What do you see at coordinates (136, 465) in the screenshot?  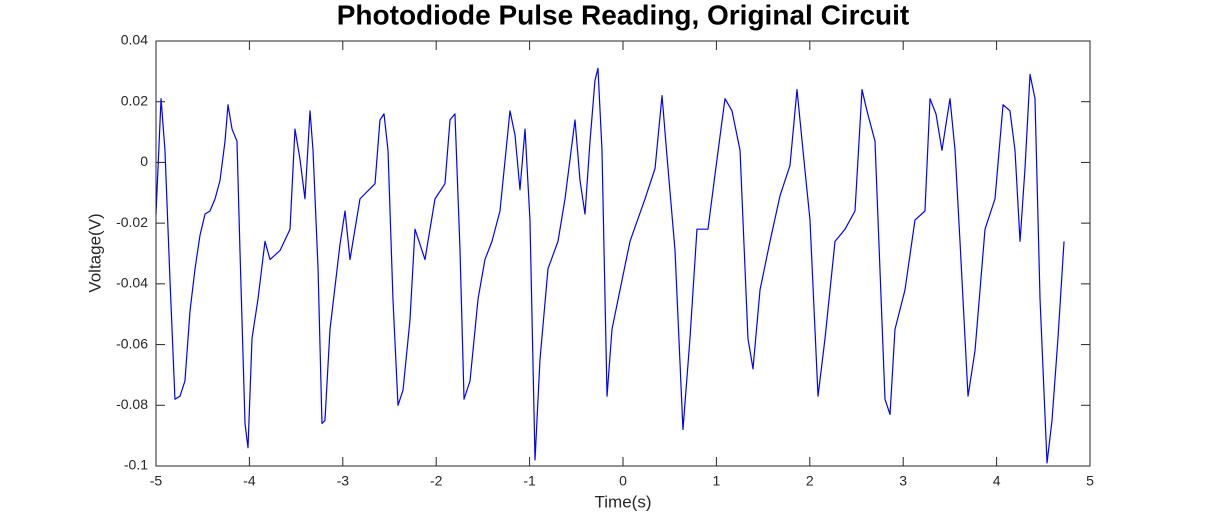 I see `y-tick-label: -0.1` at bounding box center [136, 465].